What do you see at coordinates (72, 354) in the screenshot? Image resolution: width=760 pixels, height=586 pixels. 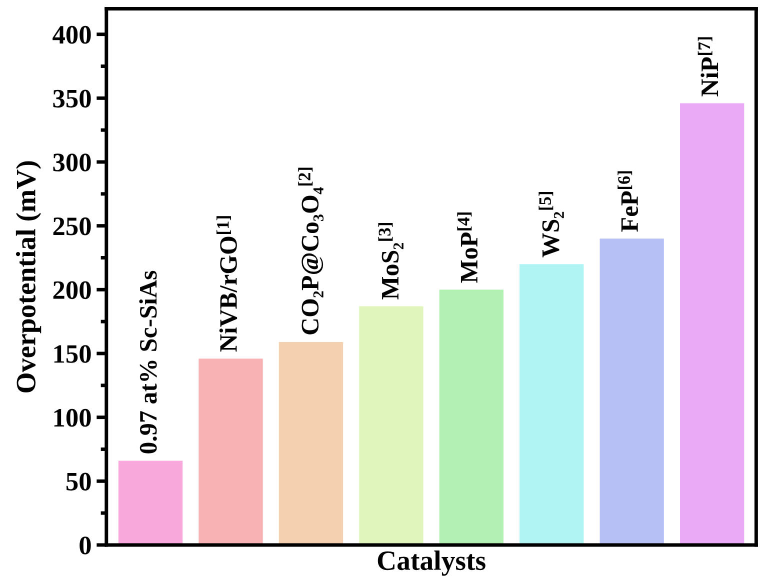 I see `y-tick-label: 150` at bounding box center [72, 354].